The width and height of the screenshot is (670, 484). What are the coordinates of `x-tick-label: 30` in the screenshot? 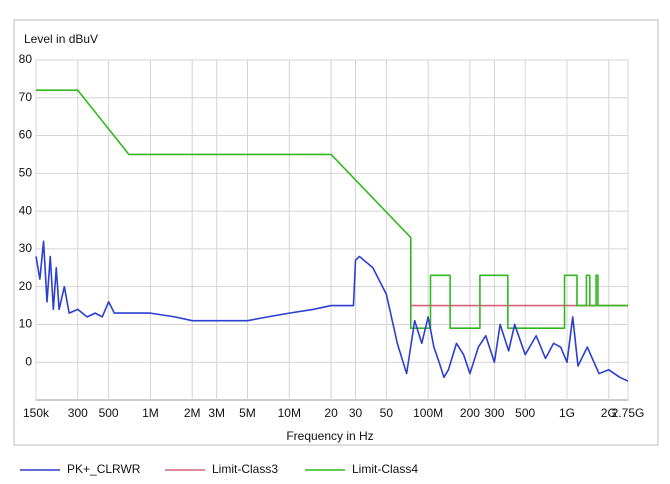 It's located at (356, 413).